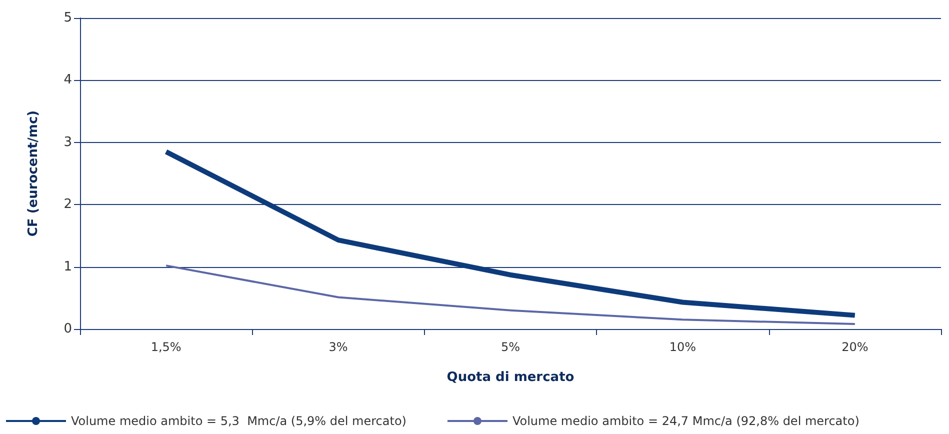 Image resolution: width=949 pixels, height=434 pixels. What do you see at coordinates (855, 347) in the screenshot?
I see `x-tick-label: 20%` at bounding box center [855, 347].